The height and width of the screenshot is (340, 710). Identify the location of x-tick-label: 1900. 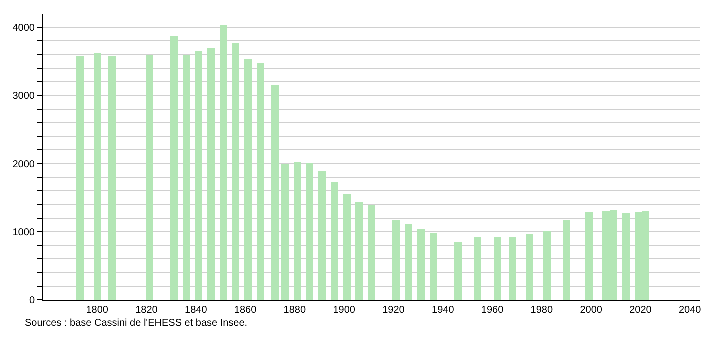
(344, 310).